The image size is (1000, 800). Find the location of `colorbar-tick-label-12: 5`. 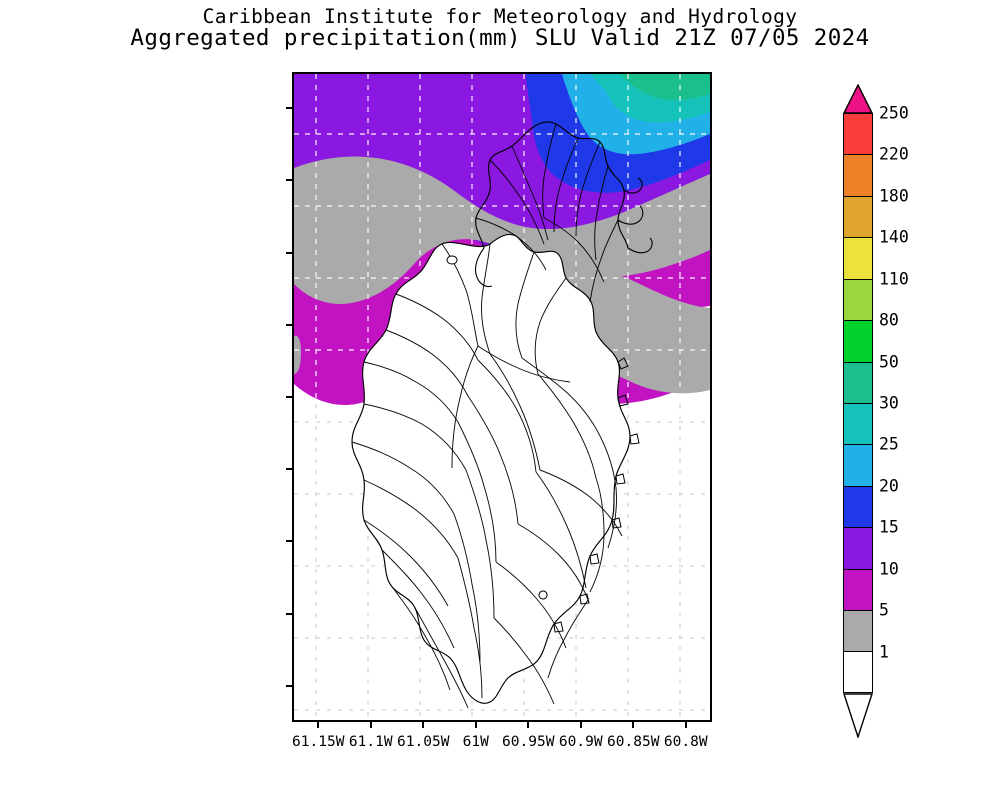

colorbar-tick-label-12: 5 is located at coordinates (884, 610).